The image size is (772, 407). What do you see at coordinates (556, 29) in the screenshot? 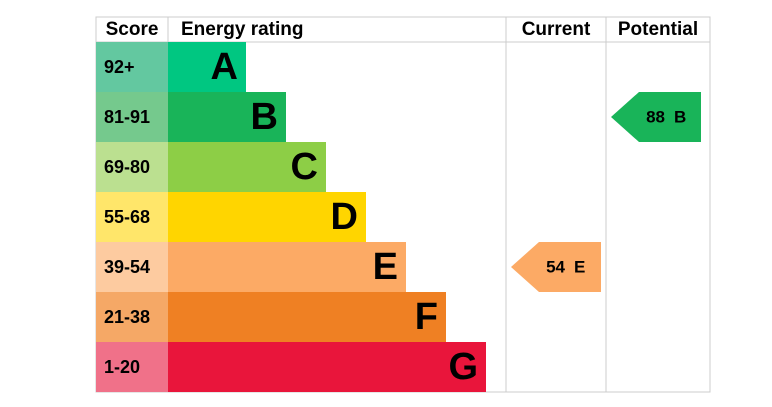
I see `header-current: Current` at bounding box center [556, 29].